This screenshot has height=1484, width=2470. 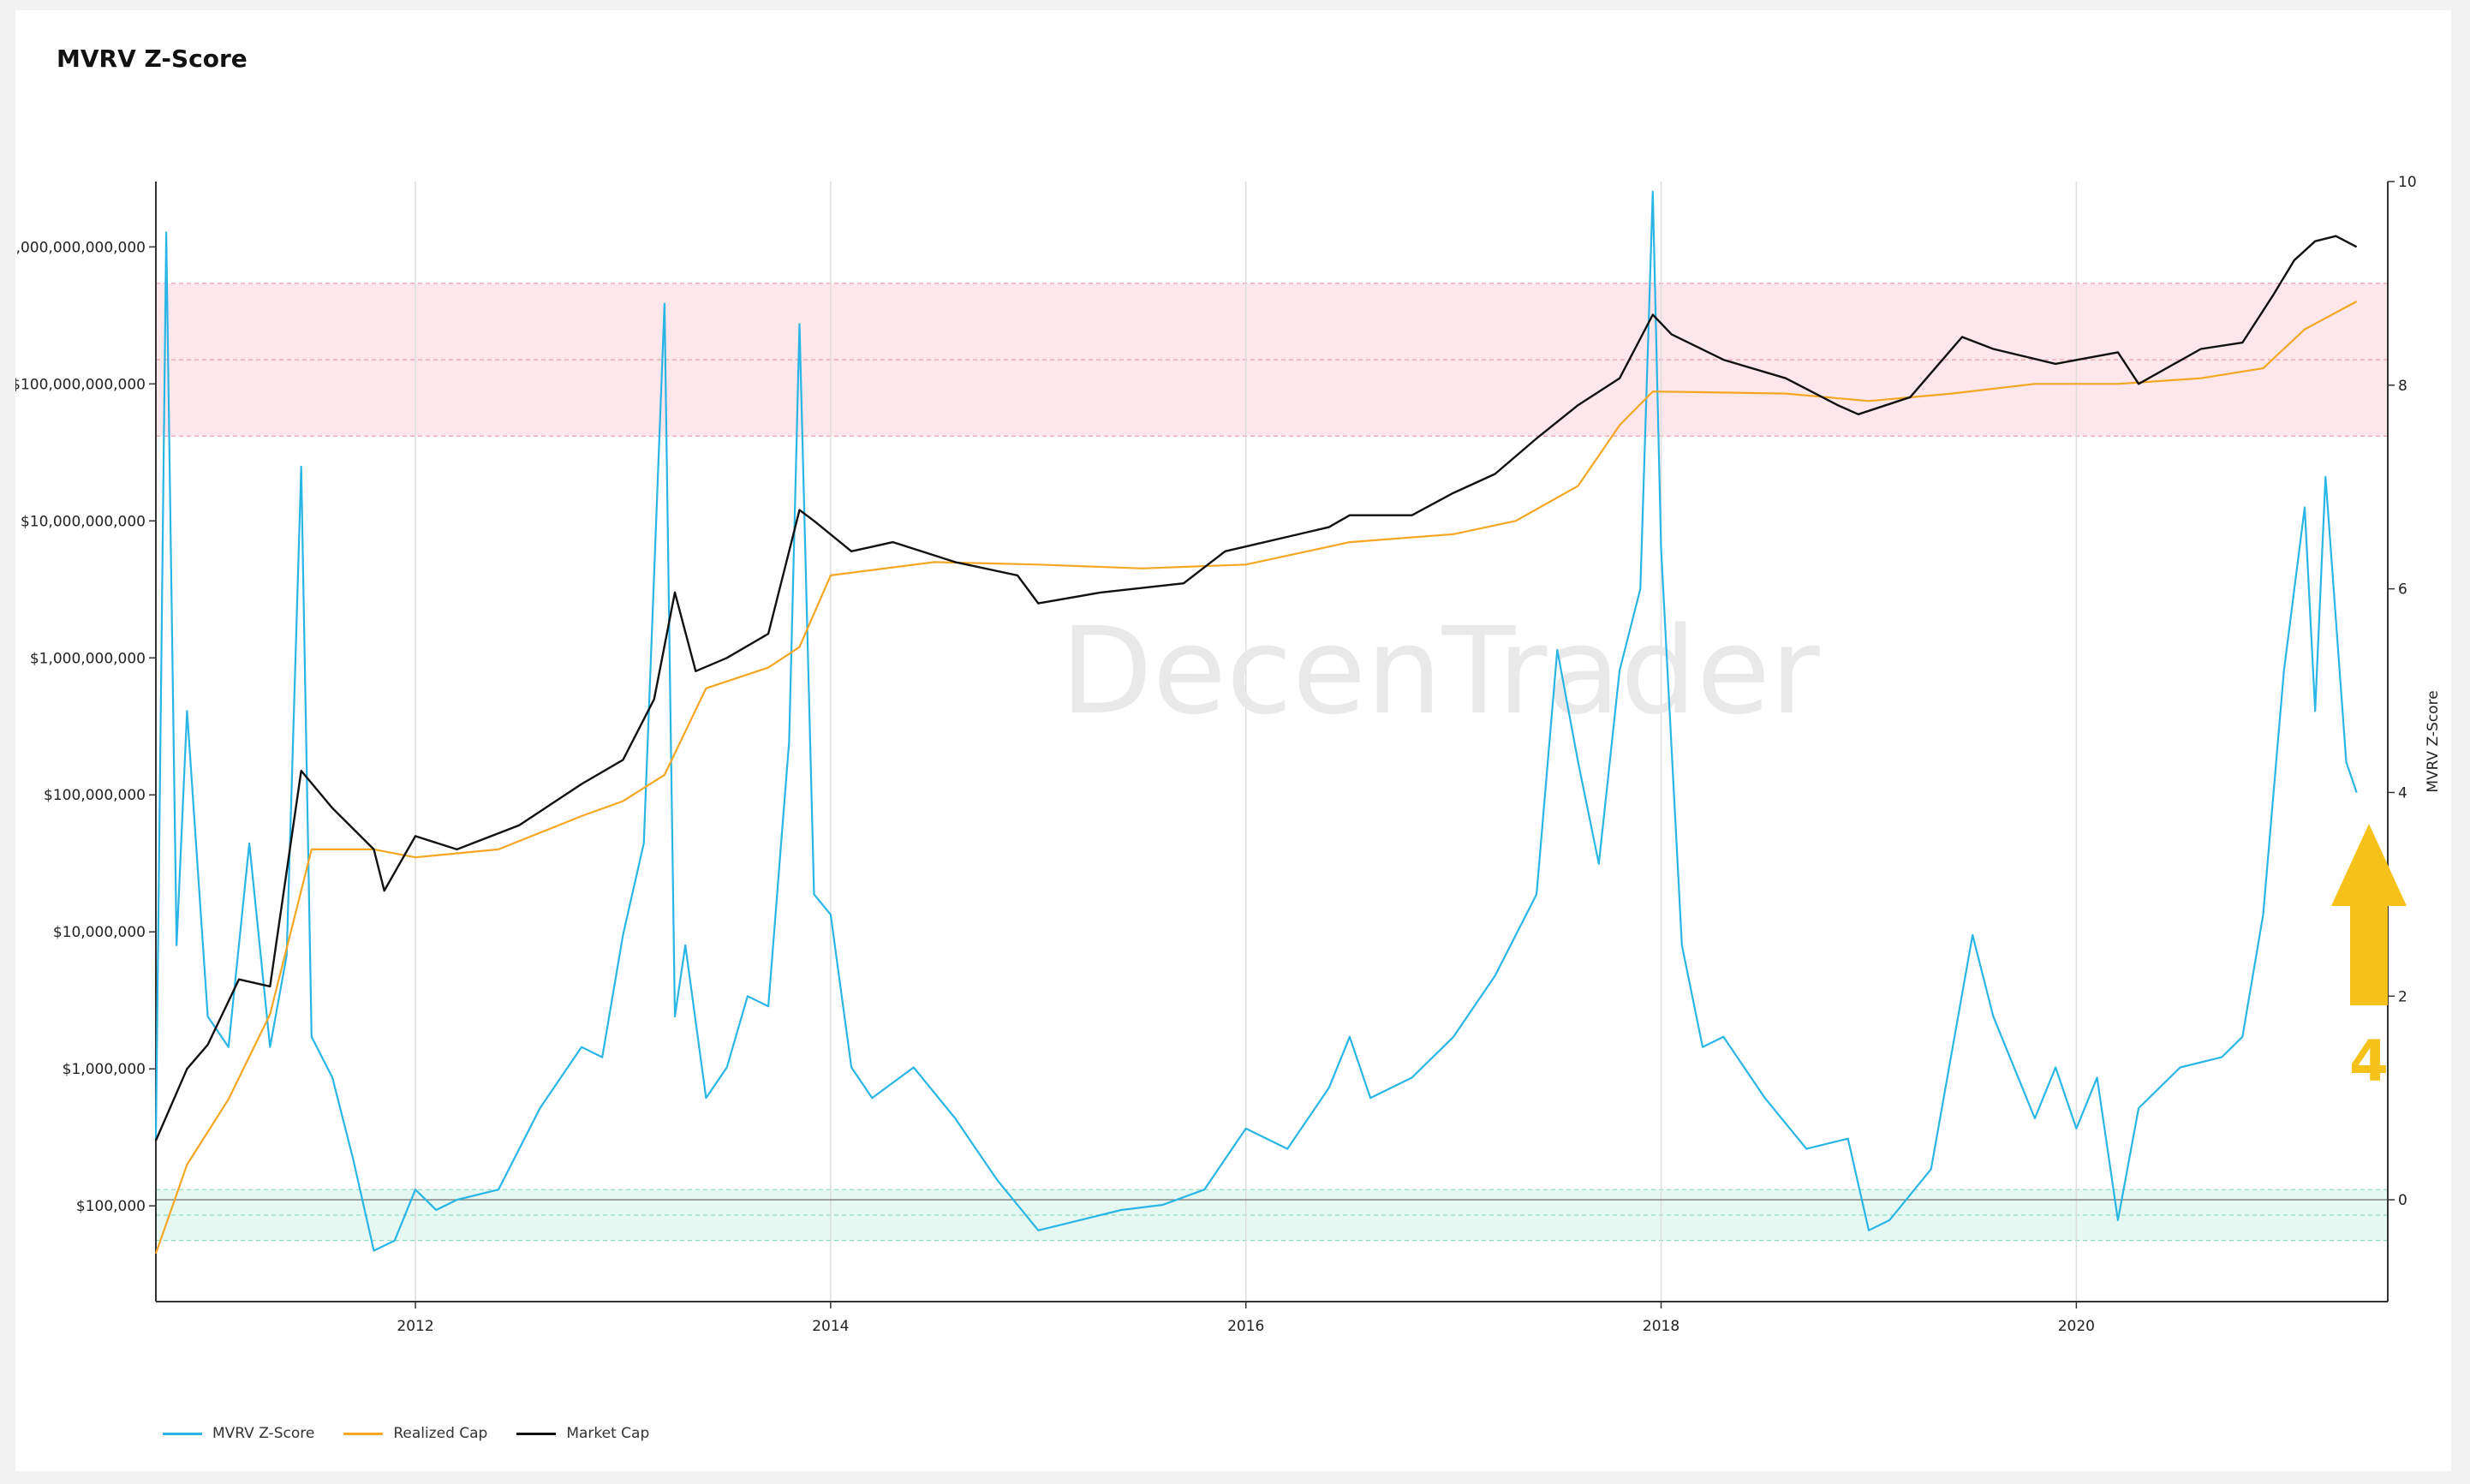 I want to click on legend: MVRV Z-Score Realized Cap Market Cap, so click(x=406, y=1434).